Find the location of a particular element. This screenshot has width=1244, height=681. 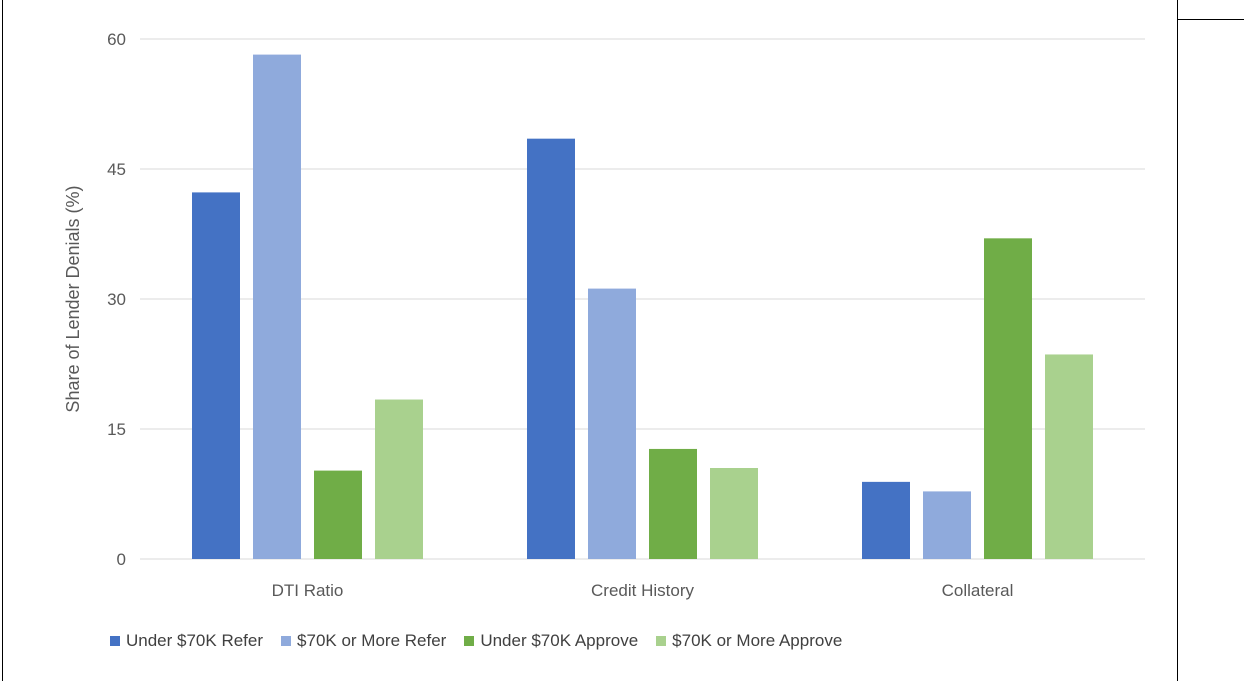

legend-label: $70K or More Refer is located at coordinates (372, 640).